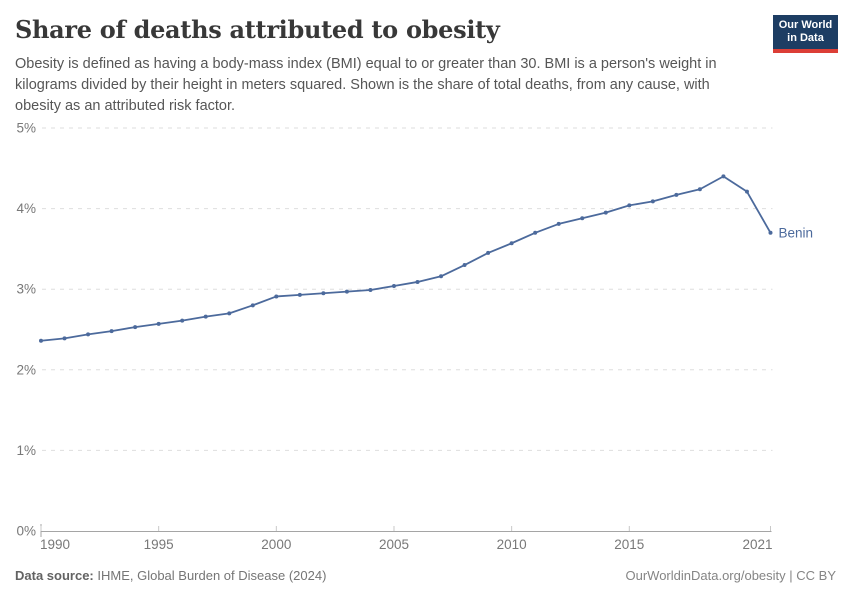  What do you see at coordinates (796, 232) in the screenshot?
I see `entity-label: Benin` at bounding box center [796, 232].